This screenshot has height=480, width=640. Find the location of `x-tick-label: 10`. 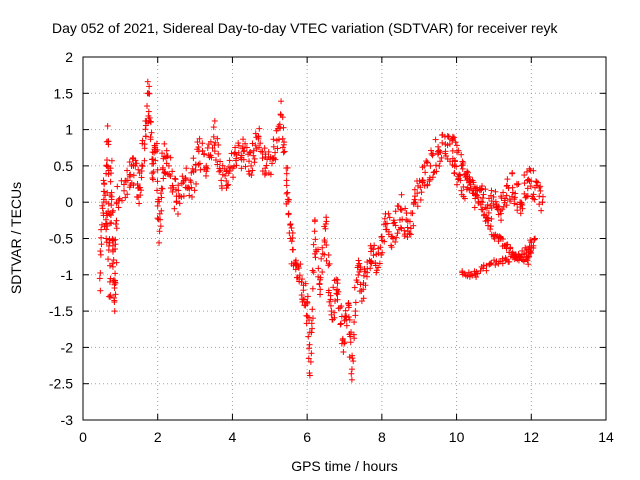

x-tick-label: 10 is located at coordinates (457, 437).